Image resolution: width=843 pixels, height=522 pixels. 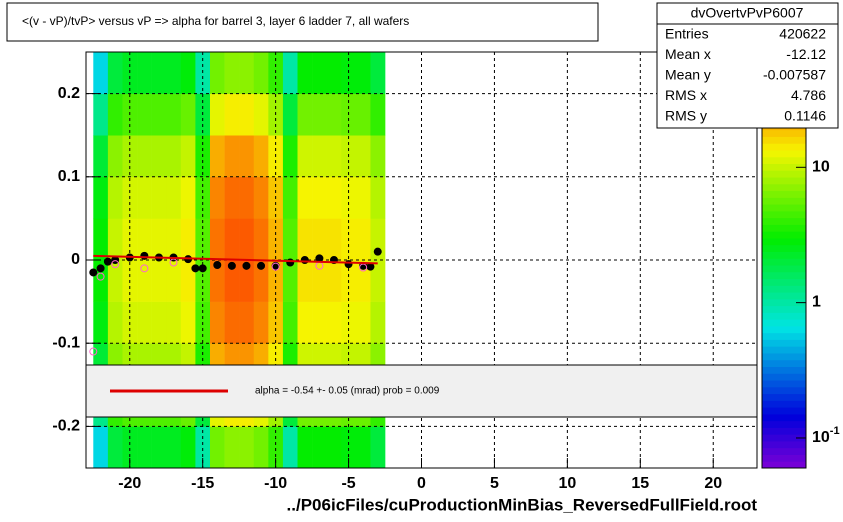 What do you see at coordinates (687, 34) in the screenshot?
I see `stats-key: Entries` at bounding box center [687, 34].